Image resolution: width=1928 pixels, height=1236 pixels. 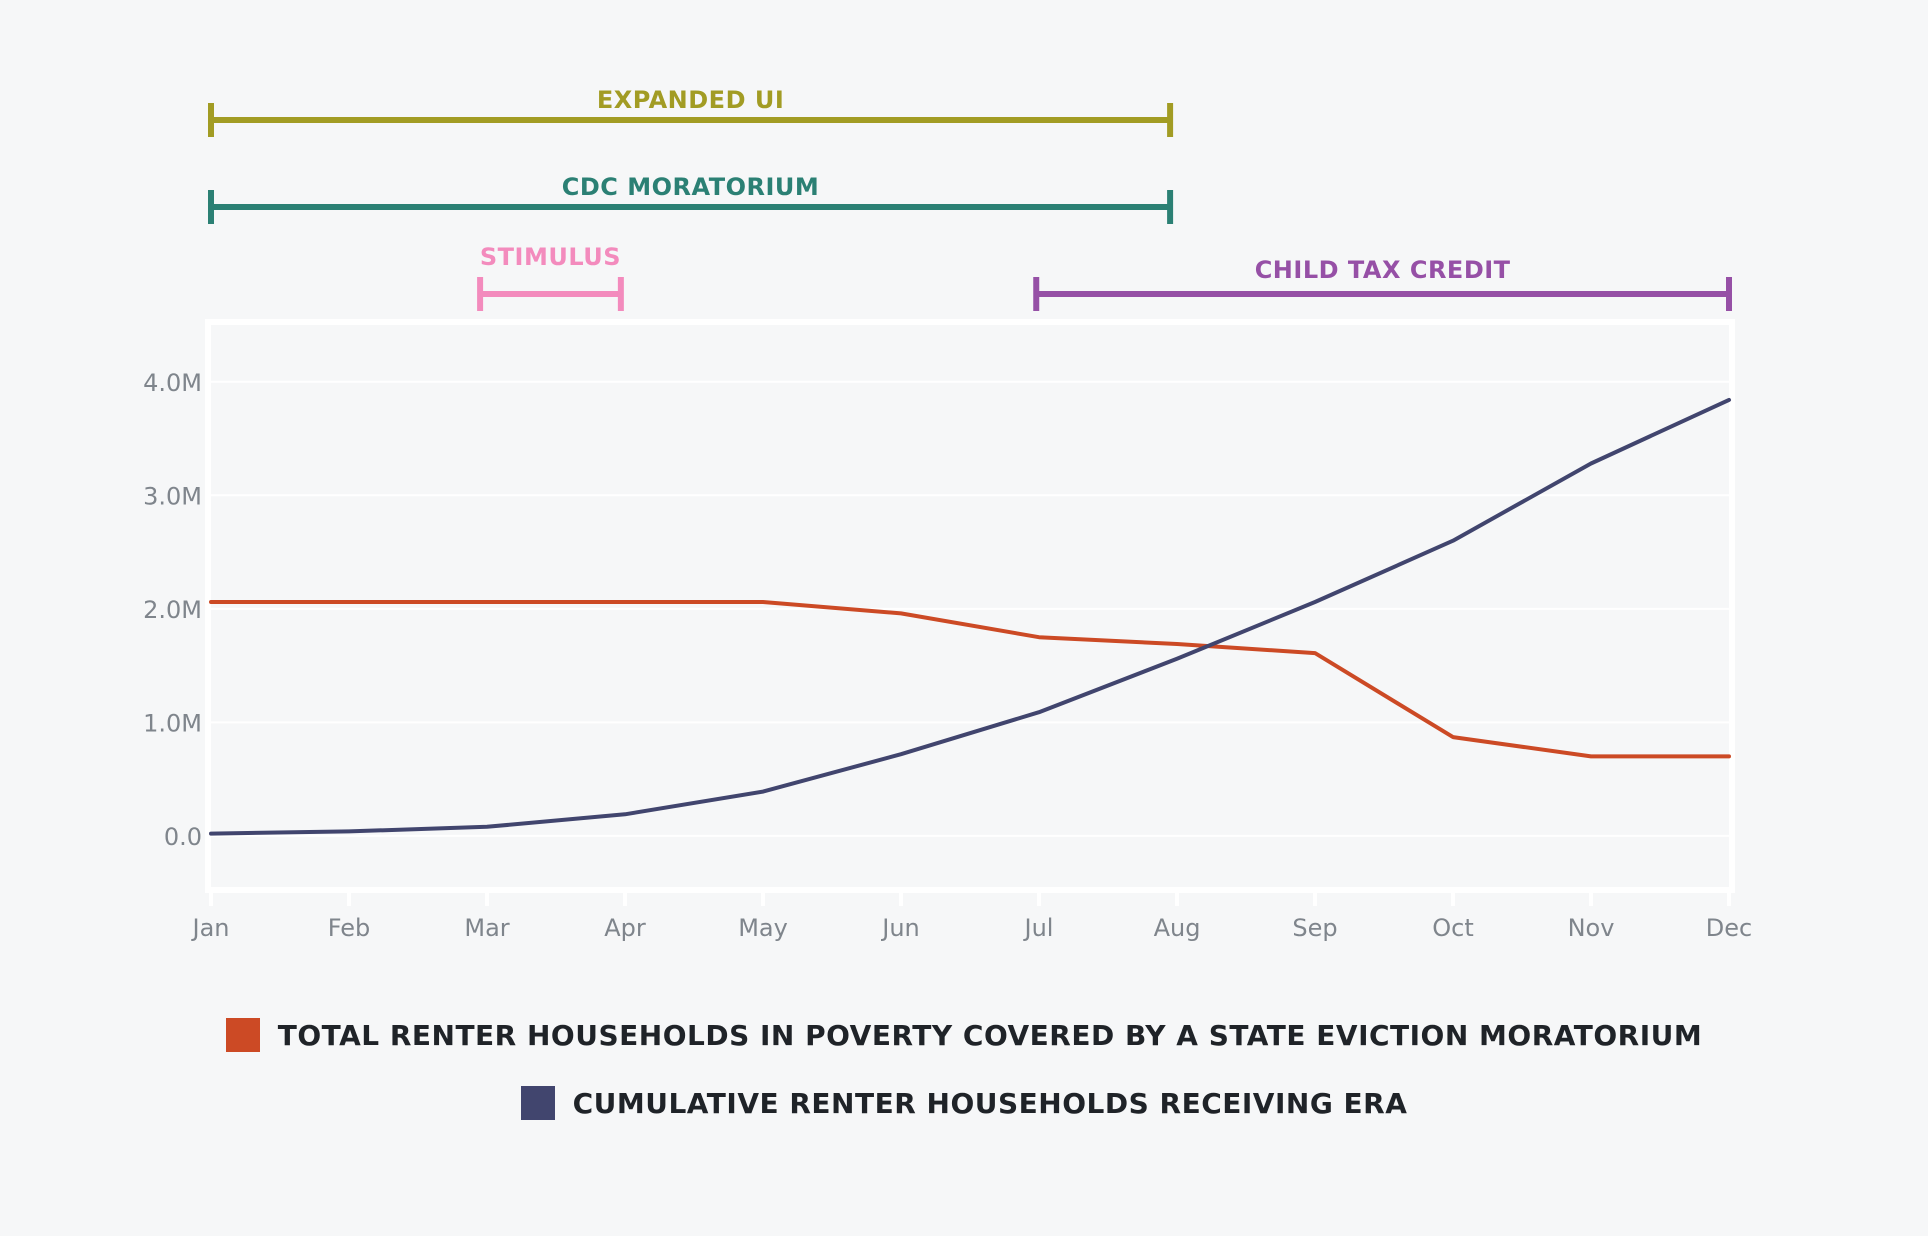 I want to click on y-tick-label-2: 2.0M, so click(x=172, y=610).